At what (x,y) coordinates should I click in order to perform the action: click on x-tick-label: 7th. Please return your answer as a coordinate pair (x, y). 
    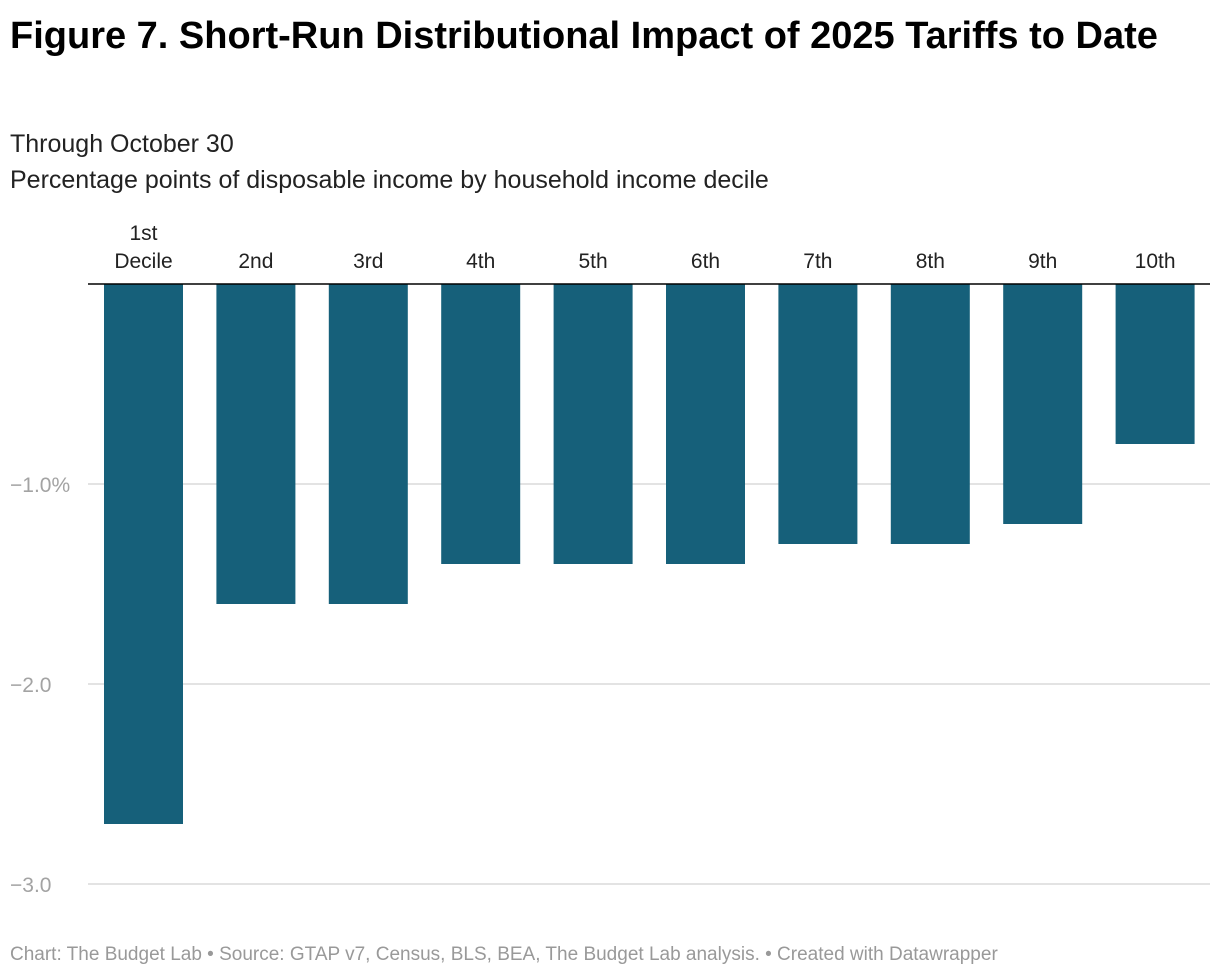
    Looking at the image, I should click on (817, 261).